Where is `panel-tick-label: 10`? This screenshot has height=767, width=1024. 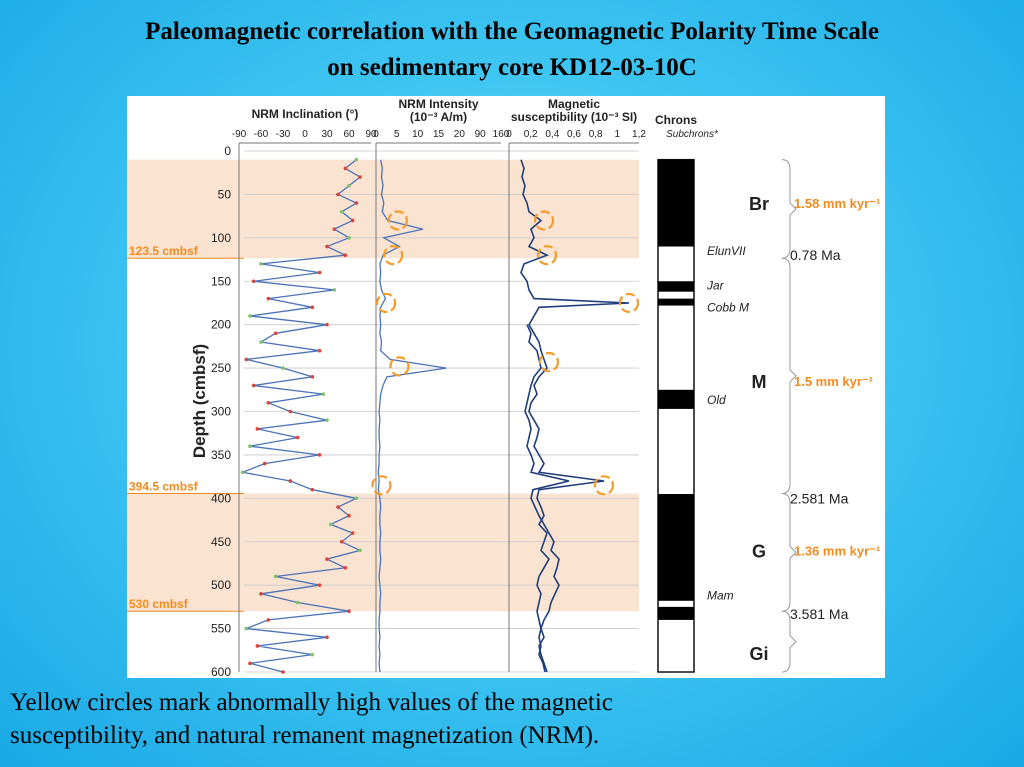
panel-tick-label: 10 is located at coordinates (418, 134).